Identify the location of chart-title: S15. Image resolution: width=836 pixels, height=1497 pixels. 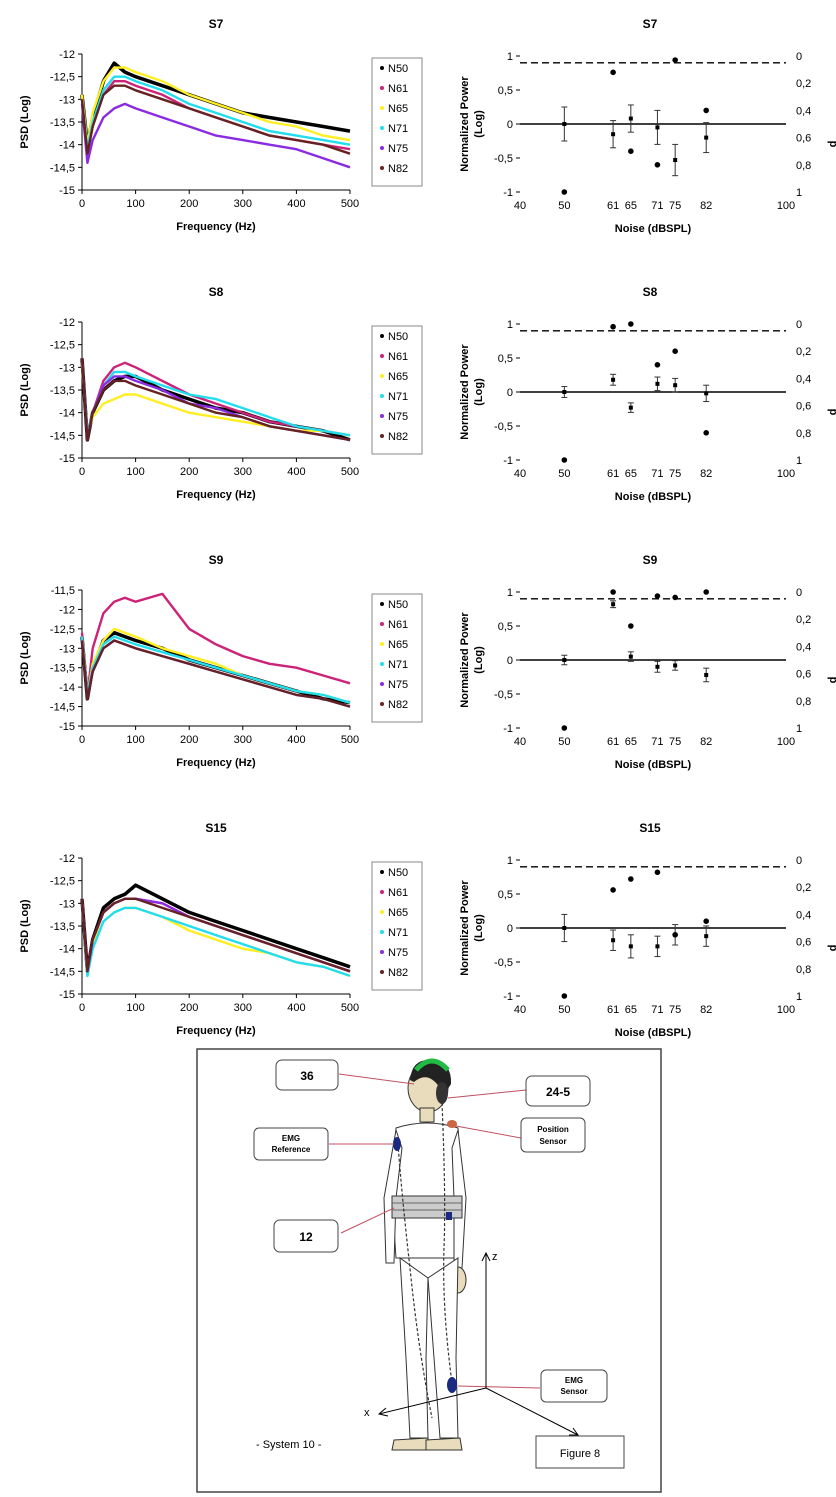
(650, 828).